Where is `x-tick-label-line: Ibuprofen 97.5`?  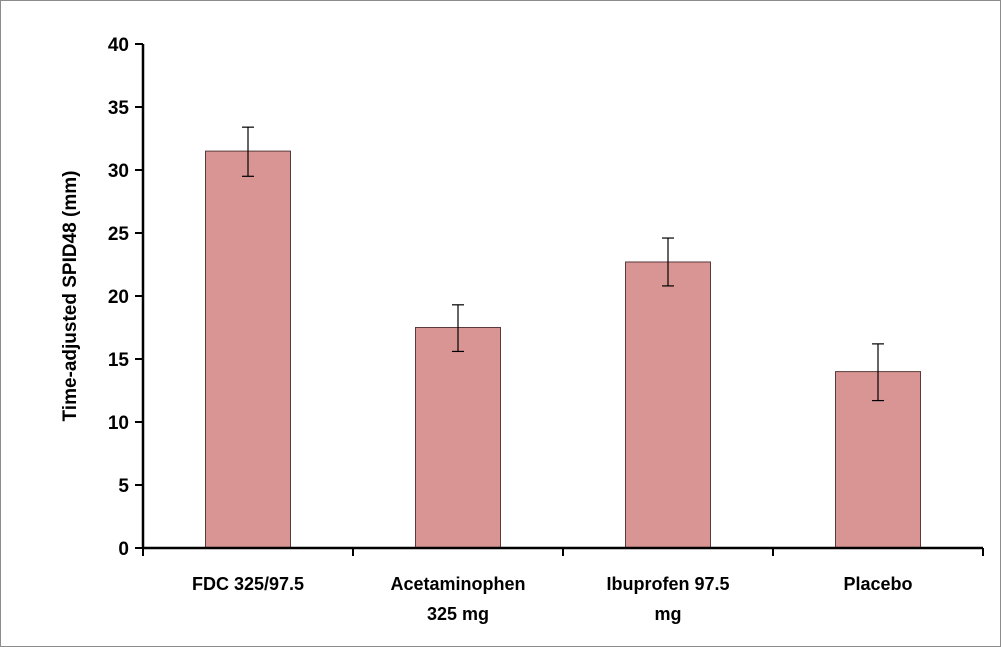 x-tick-label-line: Ibuprofen 97.5 is located at coordinates (667, 584).